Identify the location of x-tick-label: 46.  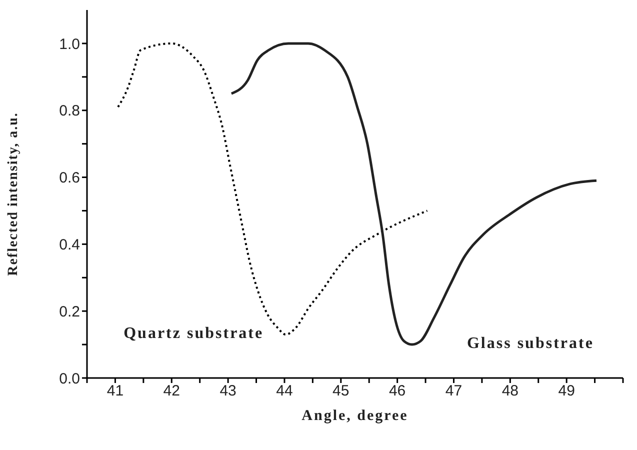
(397, 391).